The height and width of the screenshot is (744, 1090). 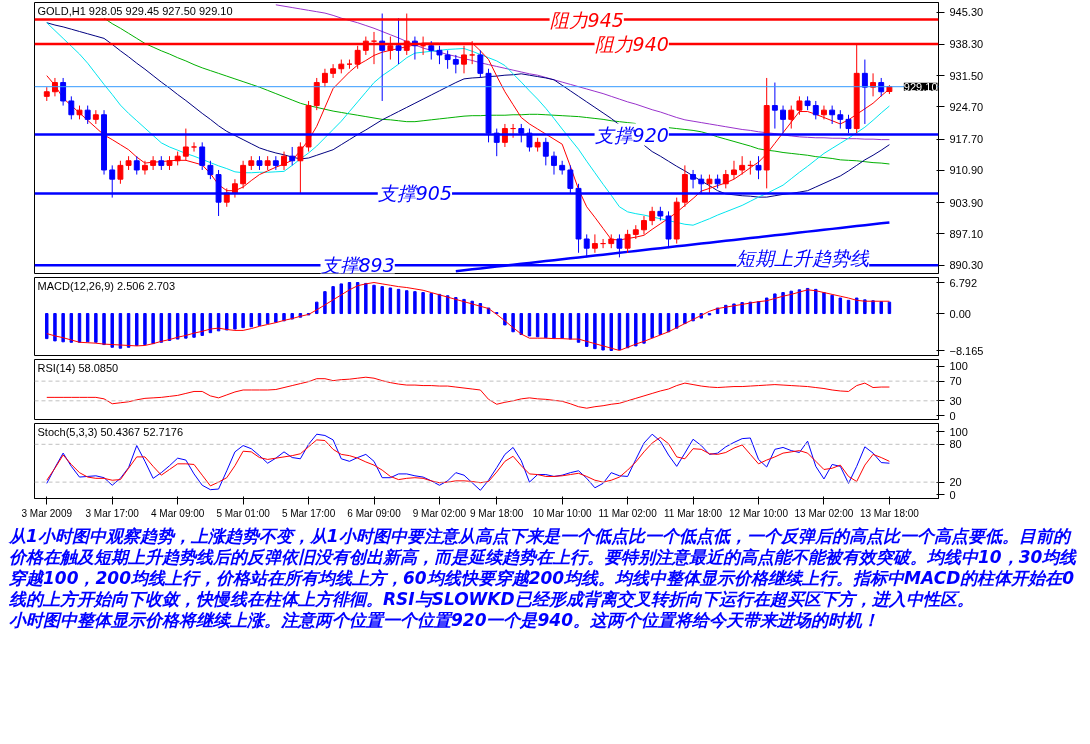 I want to click on ref-line-label: 929.10, so click(x=920, y=86).